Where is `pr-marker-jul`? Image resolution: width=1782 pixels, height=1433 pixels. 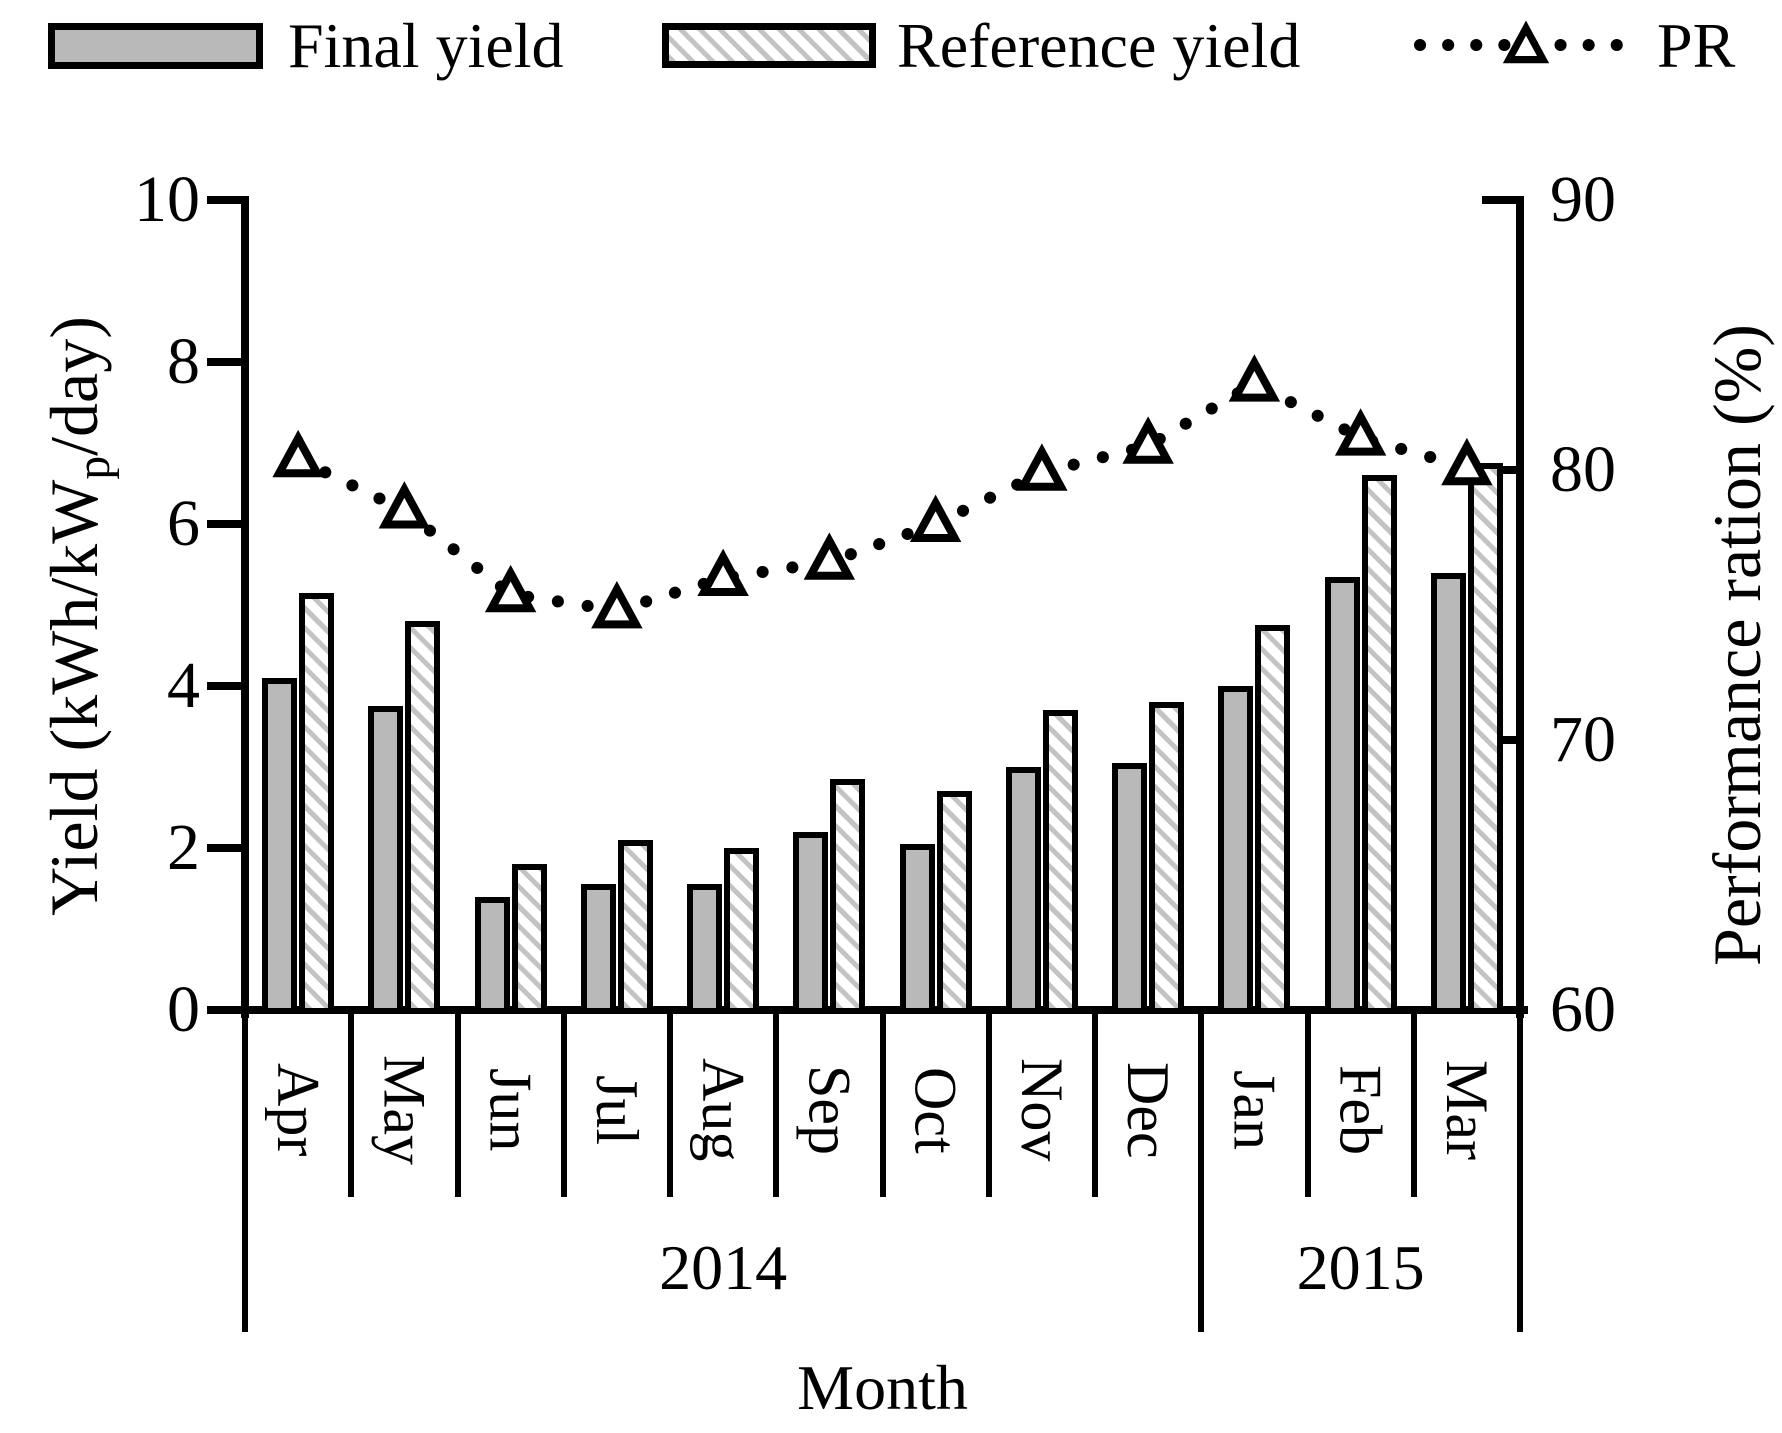 pr-marker-jul is located at coordinates (617, 605).